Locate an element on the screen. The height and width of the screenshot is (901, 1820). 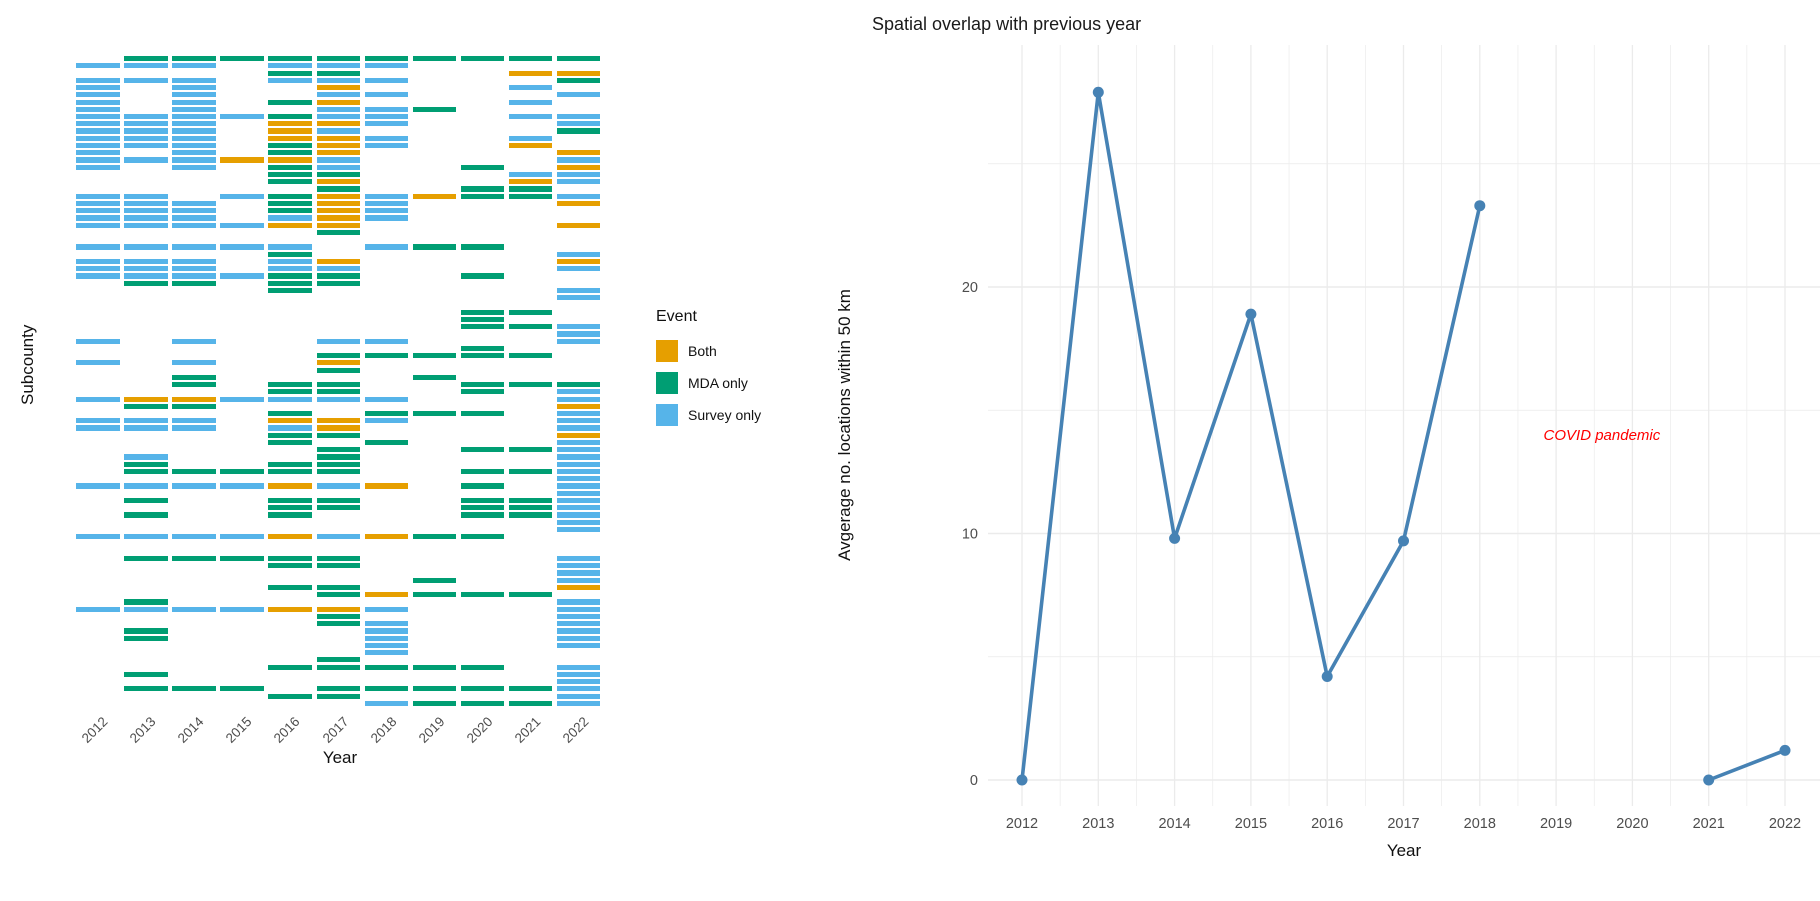
tile-2021-row18 is located at coordinates (530, 182).